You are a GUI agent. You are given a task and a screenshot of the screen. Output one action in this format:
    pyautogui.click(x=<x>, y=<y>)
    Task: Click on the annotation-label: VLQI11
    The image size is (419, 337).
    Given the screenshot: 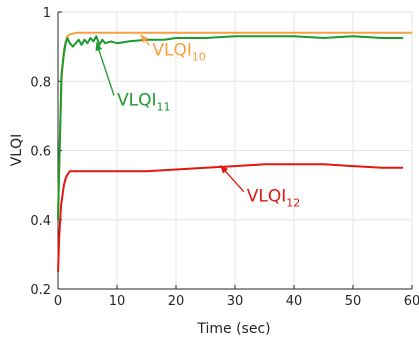 What is the action you would take?
    pyautogui.click(x=144, y=101)
    